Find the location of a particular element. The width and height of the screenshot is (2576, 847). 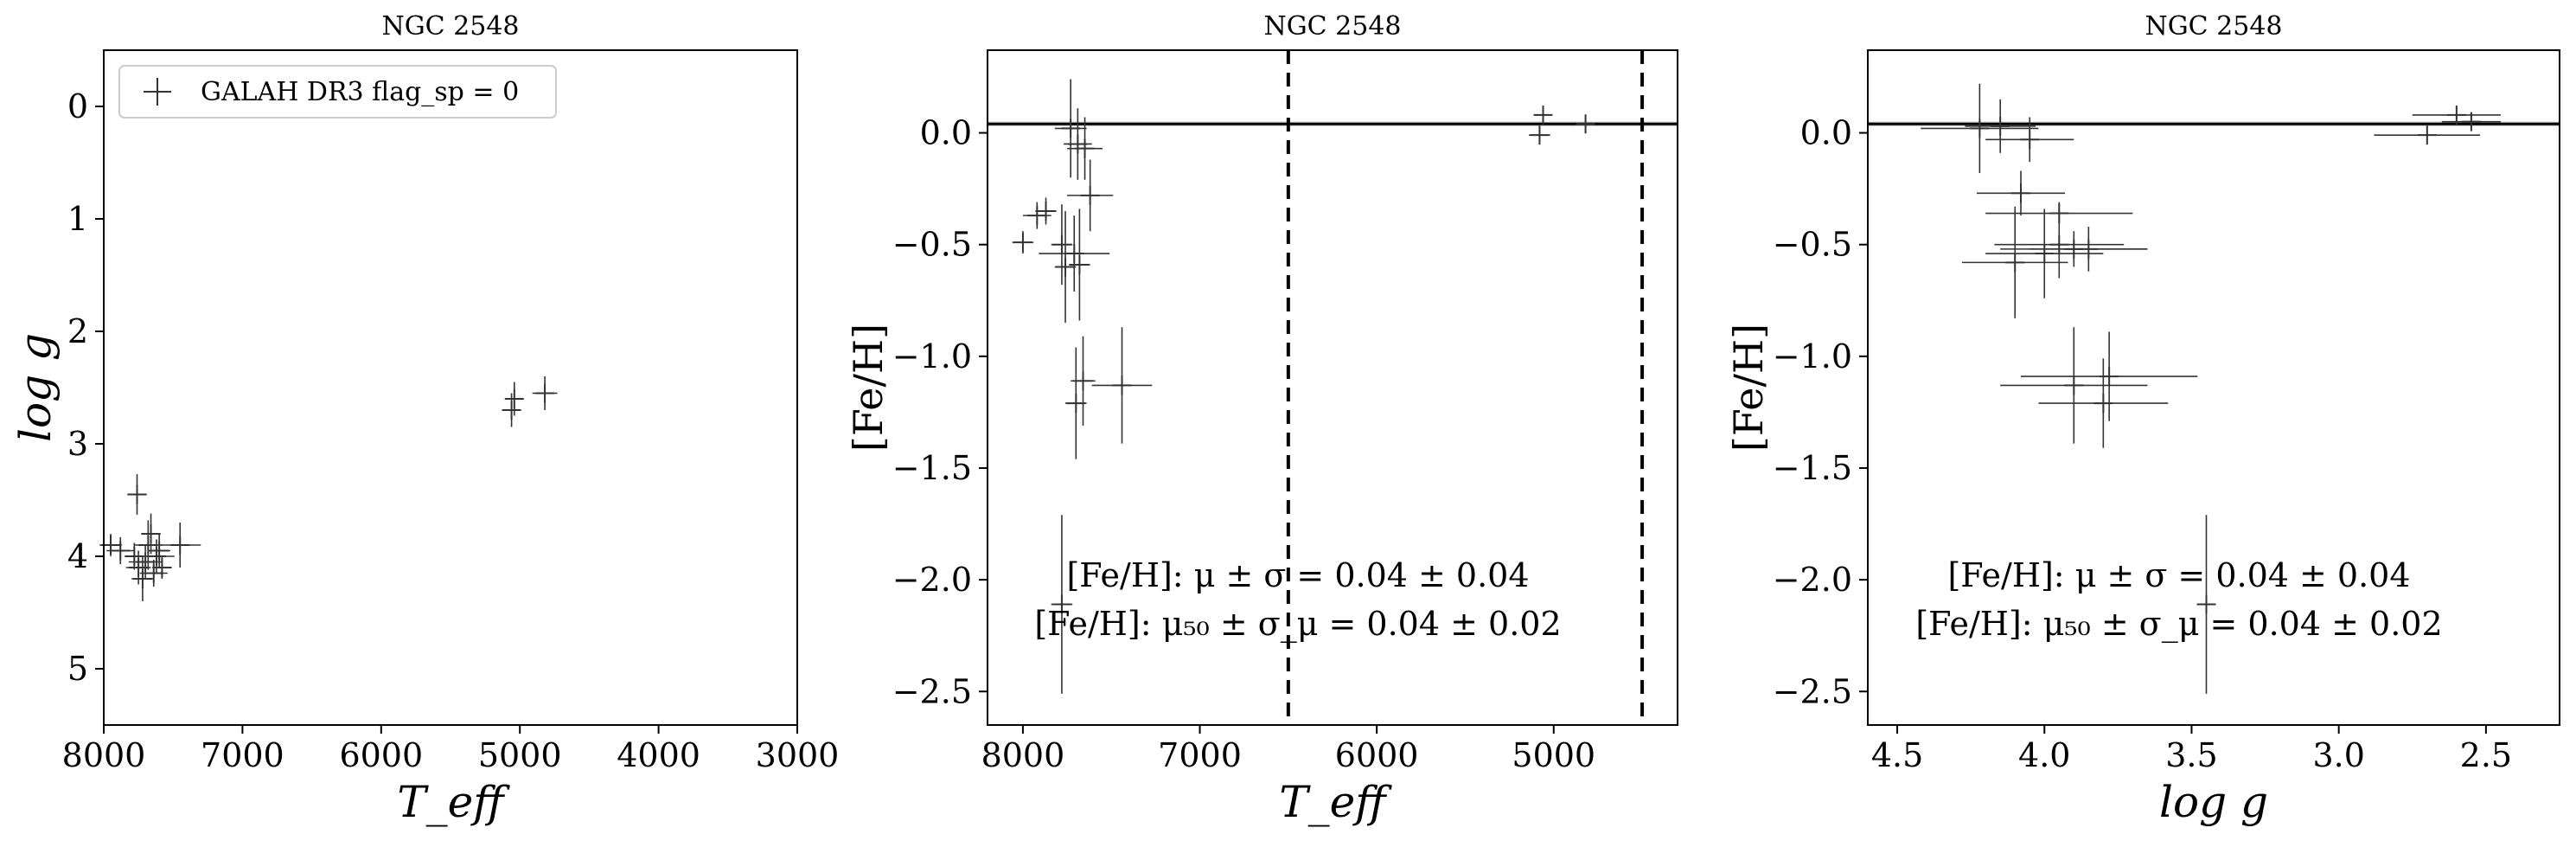

x-axis-label: log g is located at coordinates (2213, 802).